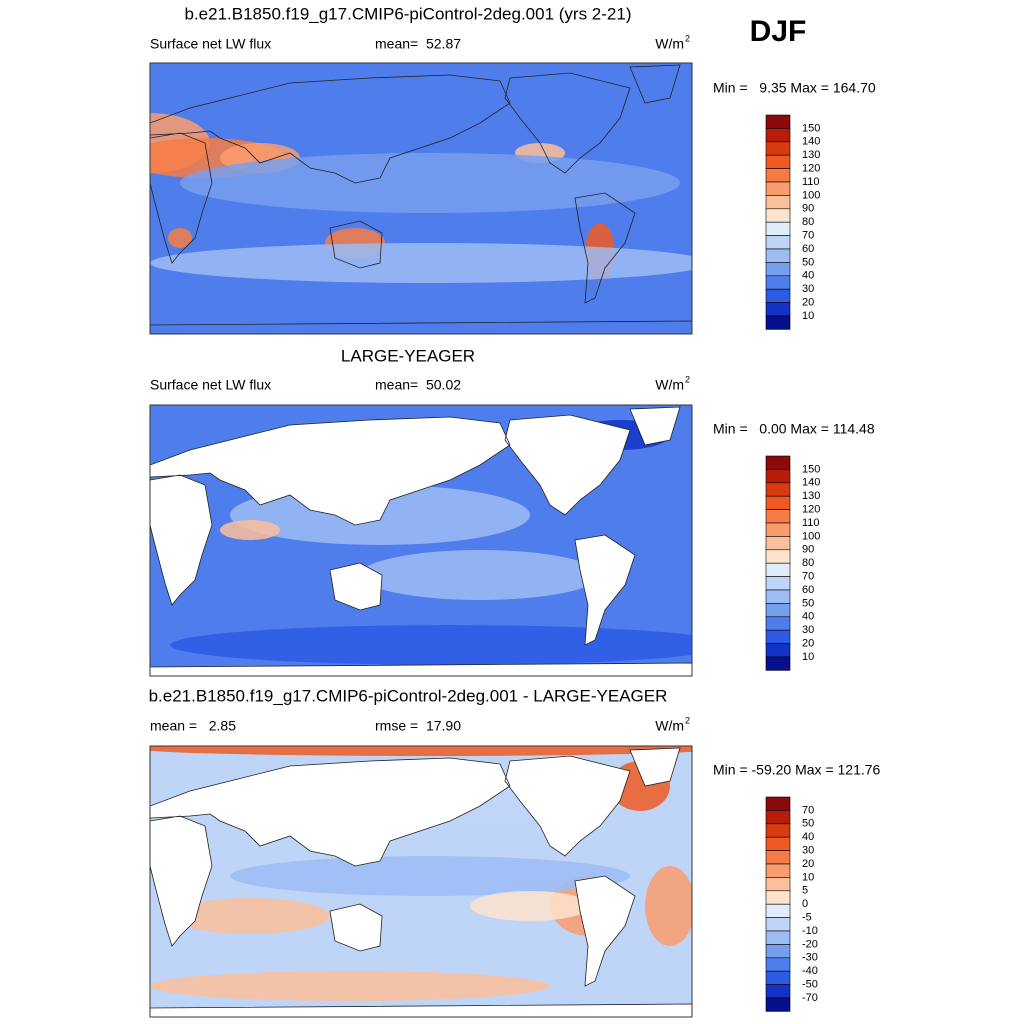 This screenshot has width=1024, height=1024. Describe the element at coordinates (811, 496) in the screenshot. I see `colorbar-label: 130` at that location.